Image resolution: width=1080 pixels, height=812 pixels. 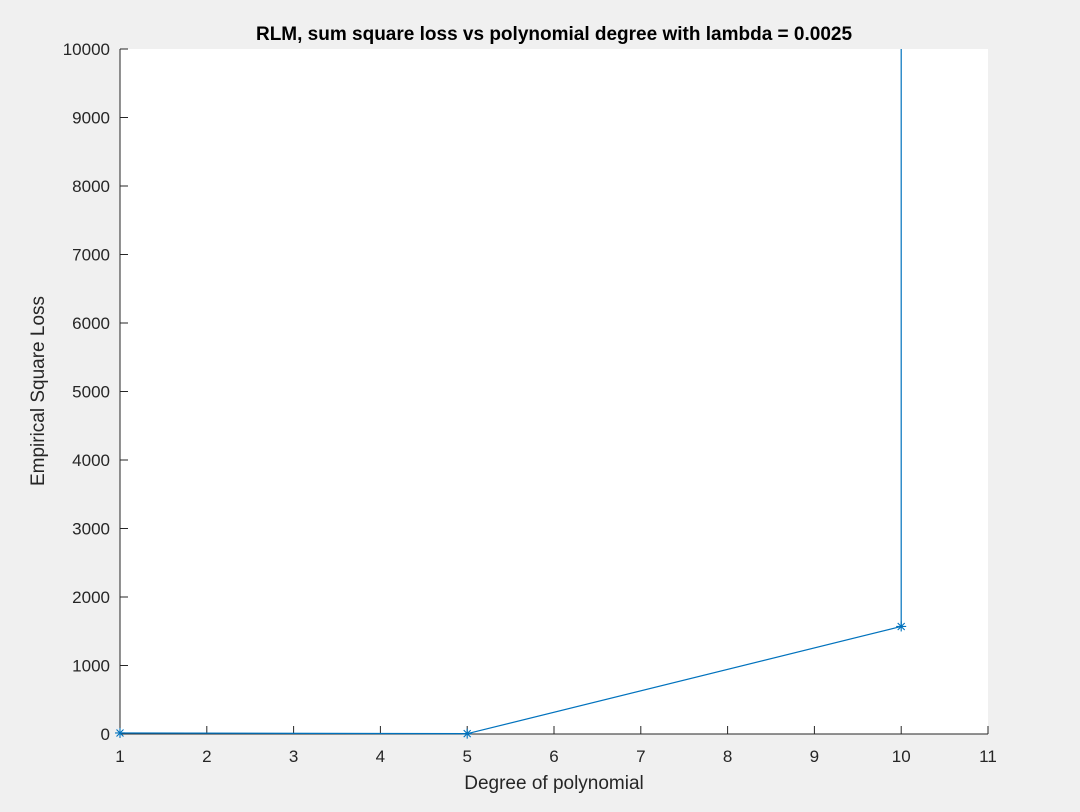 I want to click on x-axis-ticks: 1 2 3 4 5 6 7 8 9 10 11, so click(x=556, y=746).